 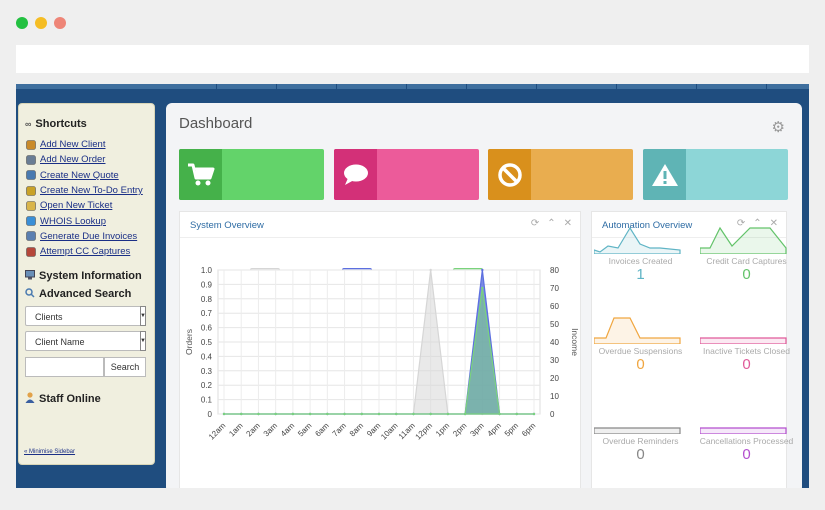 What do you see at coordinates (637, 240) in the screenshot?
I see `sparkline` at bounding box center [637, 240].